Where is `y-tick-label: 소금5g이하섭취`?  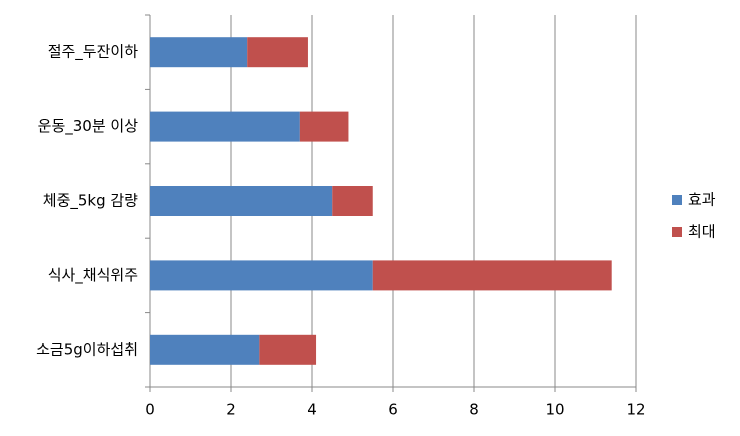 y-tick-label: 소금5g이하섭취 is located at coordinates (87, 349).